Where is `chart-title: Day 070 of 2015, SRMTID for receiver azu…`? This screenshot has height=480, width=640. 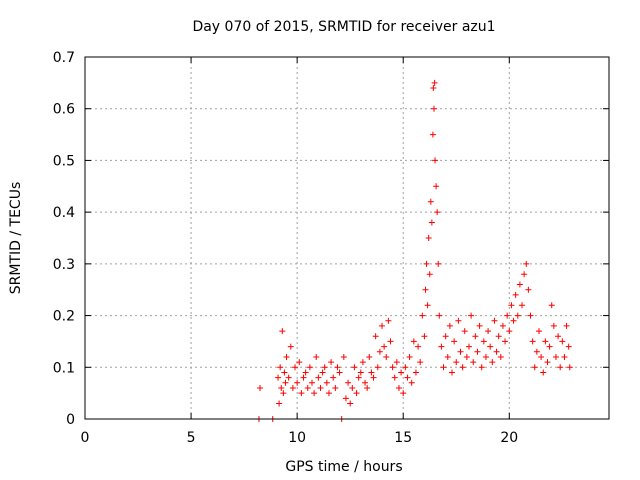 chart-title: Day 070 of 2015, SRMTID for receiver azu… is located at coordinates (343, 27).